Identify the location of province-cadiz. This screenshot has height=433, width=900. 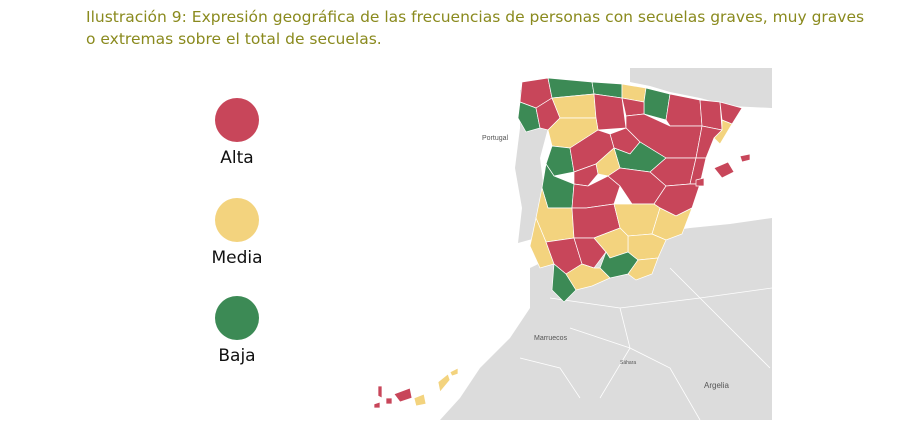
(564, 283).